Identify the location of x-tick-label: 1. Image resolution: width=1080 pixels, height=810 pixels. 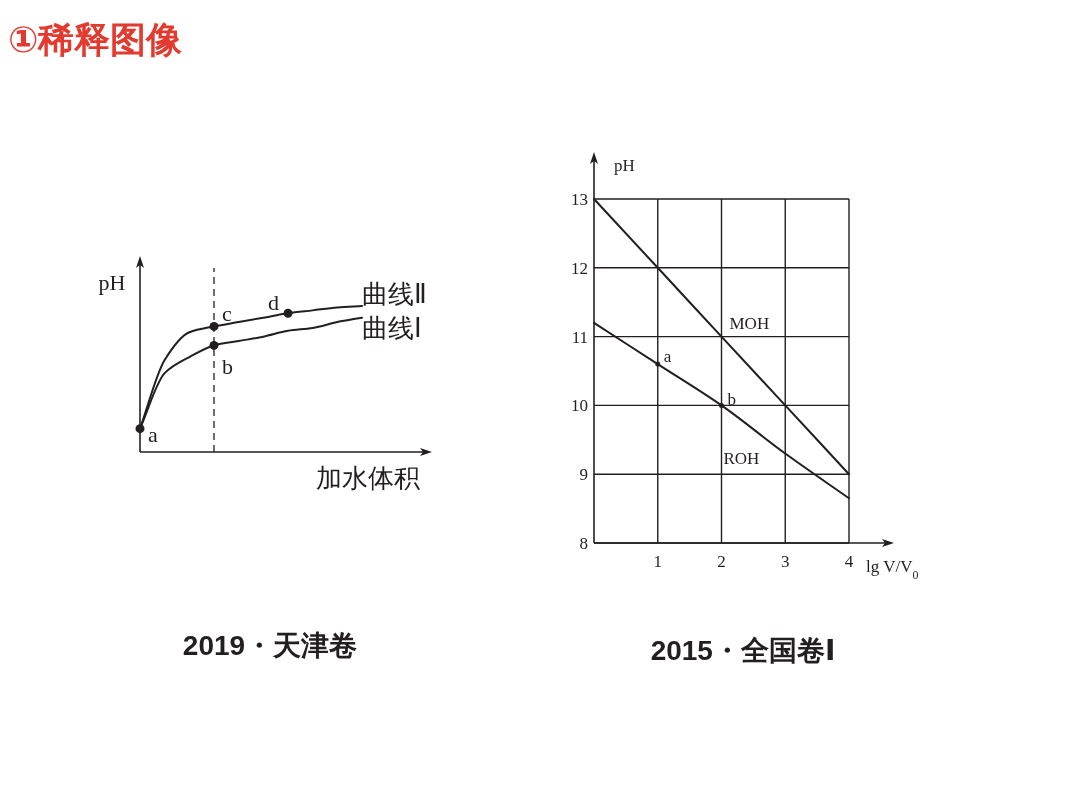
(657, 561).